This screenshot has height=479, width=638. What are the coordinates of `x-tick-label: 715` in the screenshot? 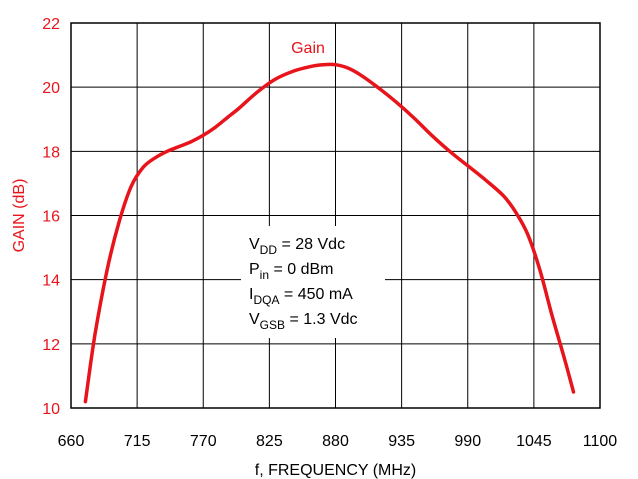 It's located at (137, 441).